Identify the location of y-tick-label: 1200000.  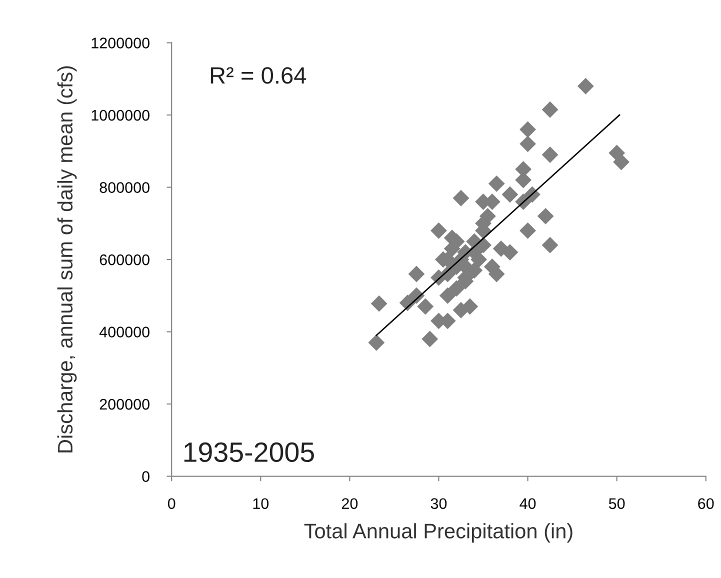
(121, 43).